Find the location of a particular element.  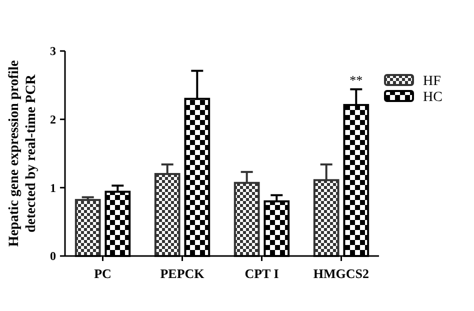

y-tick-label: 1 is located at coordinates (53, 187).